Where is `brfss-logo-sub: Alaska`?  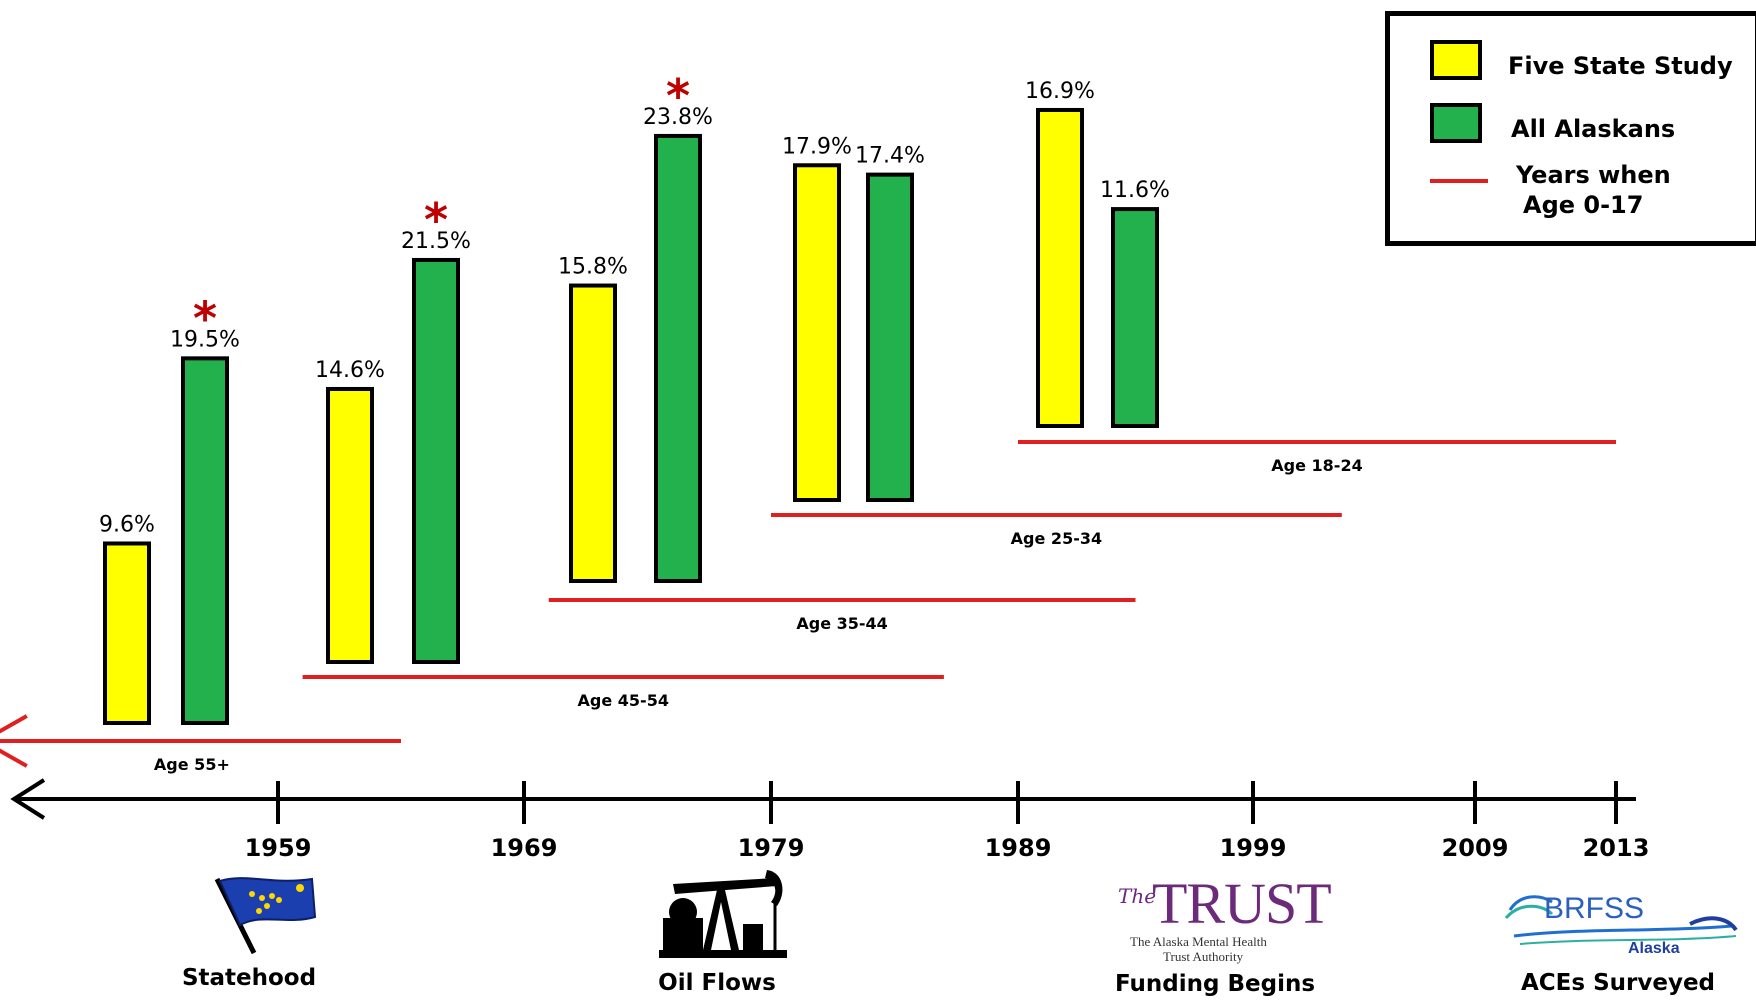 brfss-logo-sub: Alaska is located at coordinates (1654, 948).